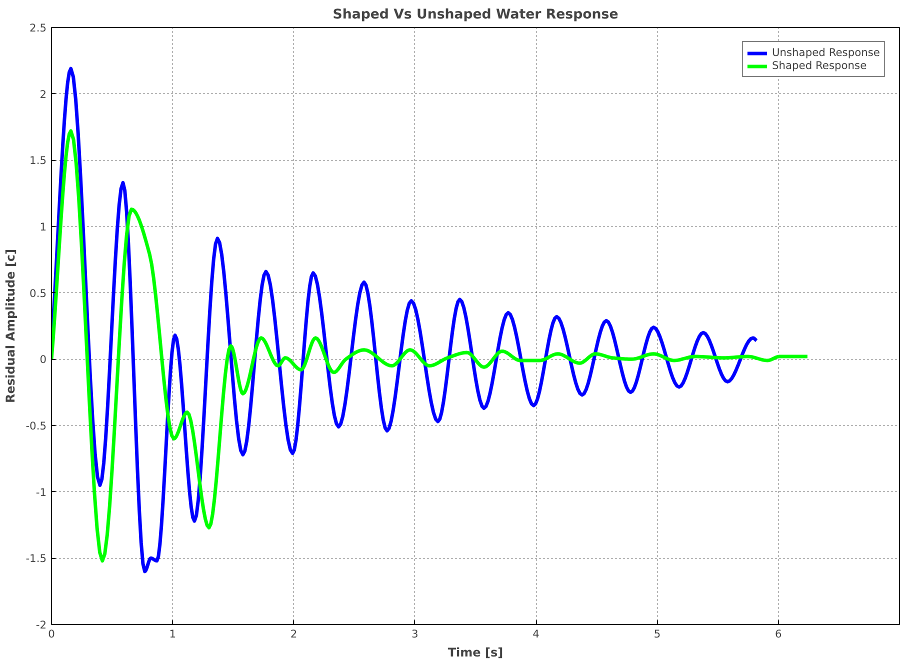 This screenshot has height=667, width=910. I want to click on y-tick-label: 0.5, so click(38, 293).